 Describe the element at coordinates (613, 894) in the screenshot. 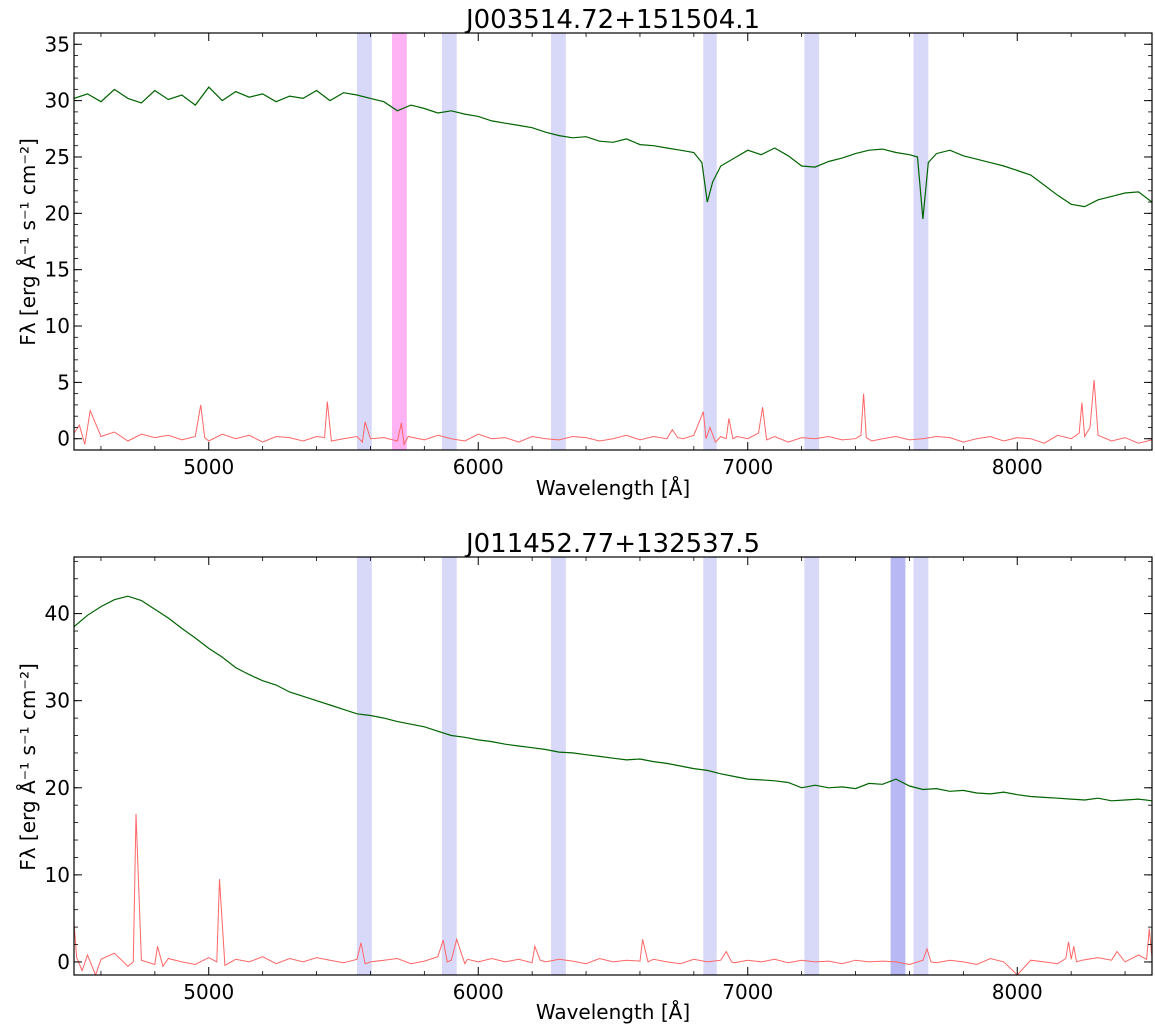

I see `panel-2-noise-line` at that location.